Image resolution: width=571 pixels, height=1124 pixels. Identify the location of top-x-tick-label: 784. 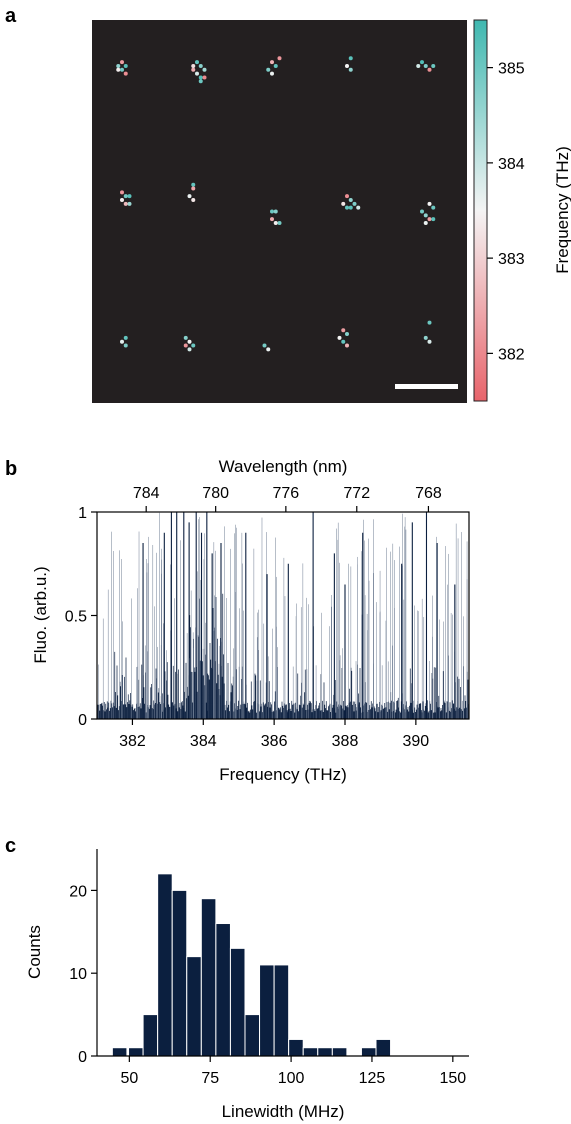
(146, 493).